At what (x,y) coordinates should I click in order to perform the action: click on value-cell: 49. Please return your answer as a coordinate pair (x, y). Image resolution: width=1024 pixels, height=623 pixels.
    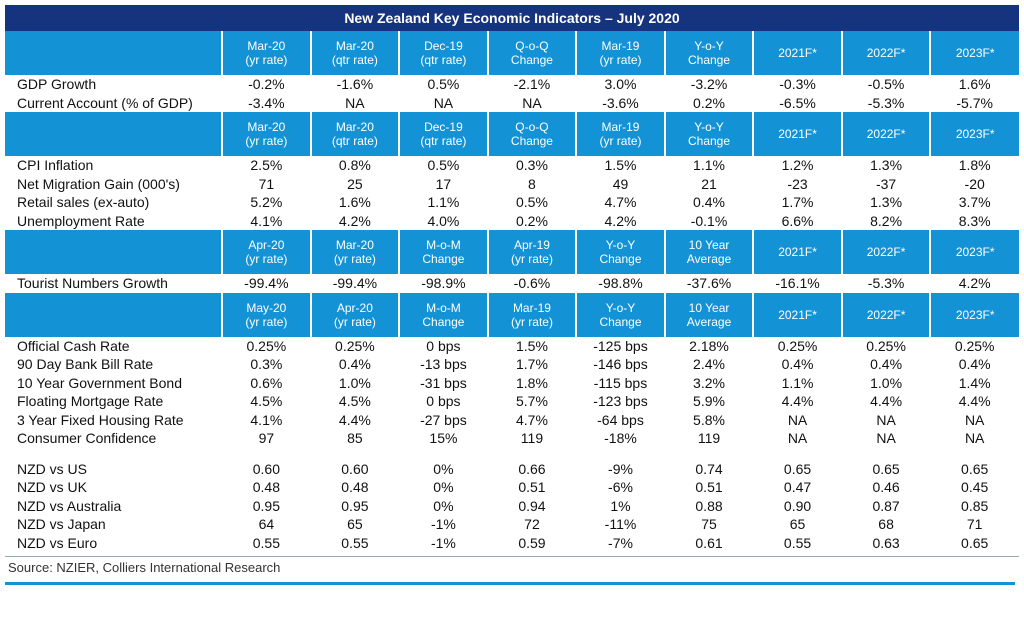
    Looking at the image, I should click on (620, 183).